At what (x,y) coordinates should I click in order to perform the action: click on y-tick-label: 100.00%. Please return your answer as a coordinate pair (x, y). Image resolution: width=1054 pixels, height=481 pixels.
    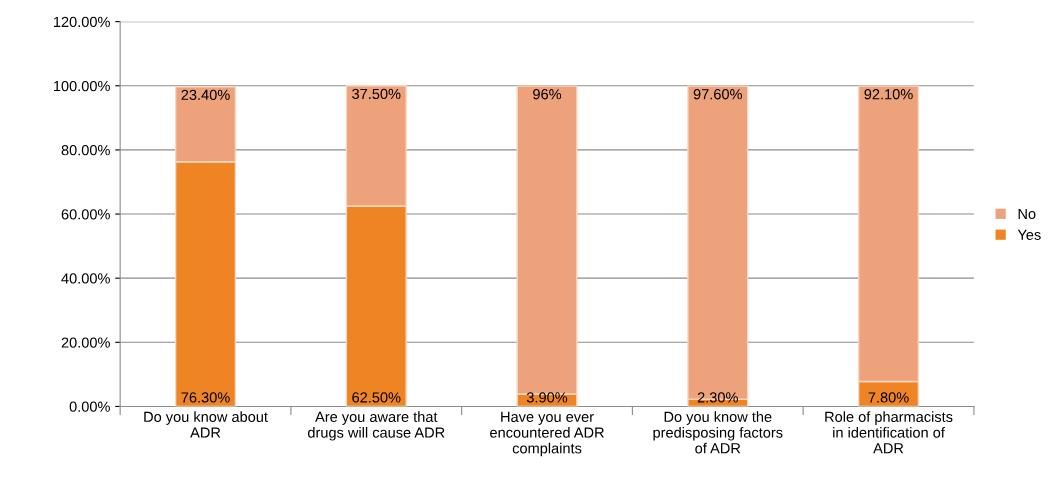
    Looking at the image, I should click on (81, 86).